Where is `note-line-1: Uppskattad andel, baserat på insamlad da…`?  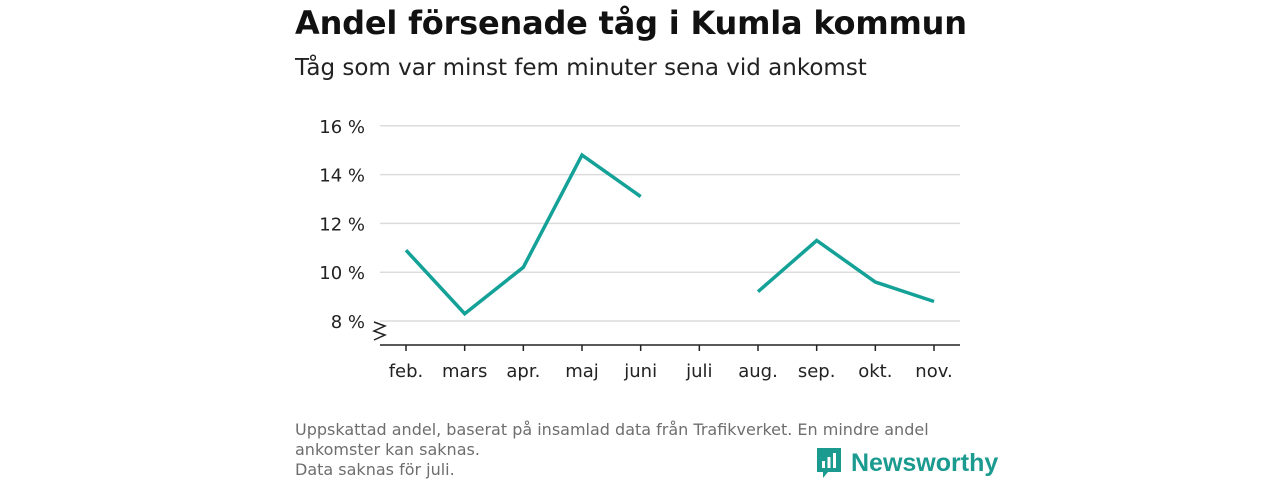
note-line-1: Uppskattad andel, baserat på insamlad da… is located at coordinates (612, 429).